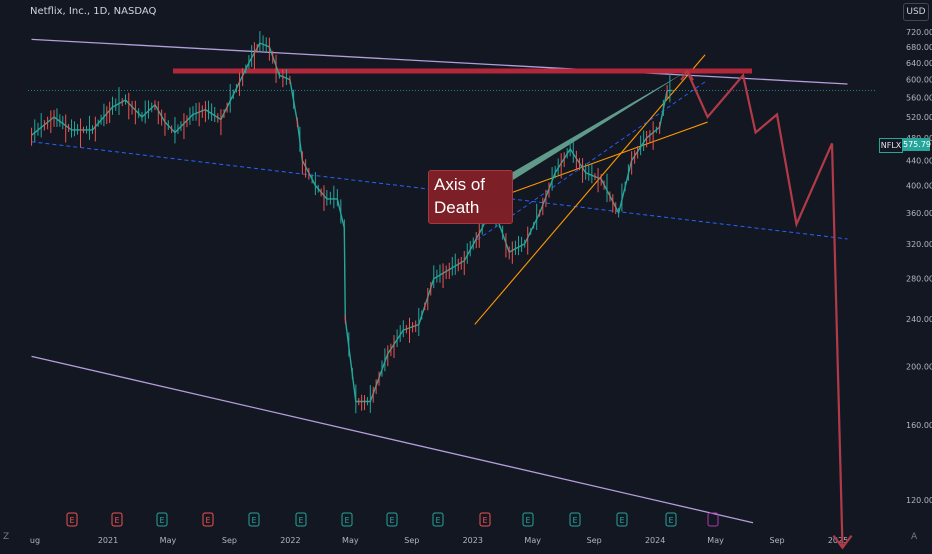  I want to click on chart-title: Netflix, Inc., 1D, NASDAQ, so click(93, 11).